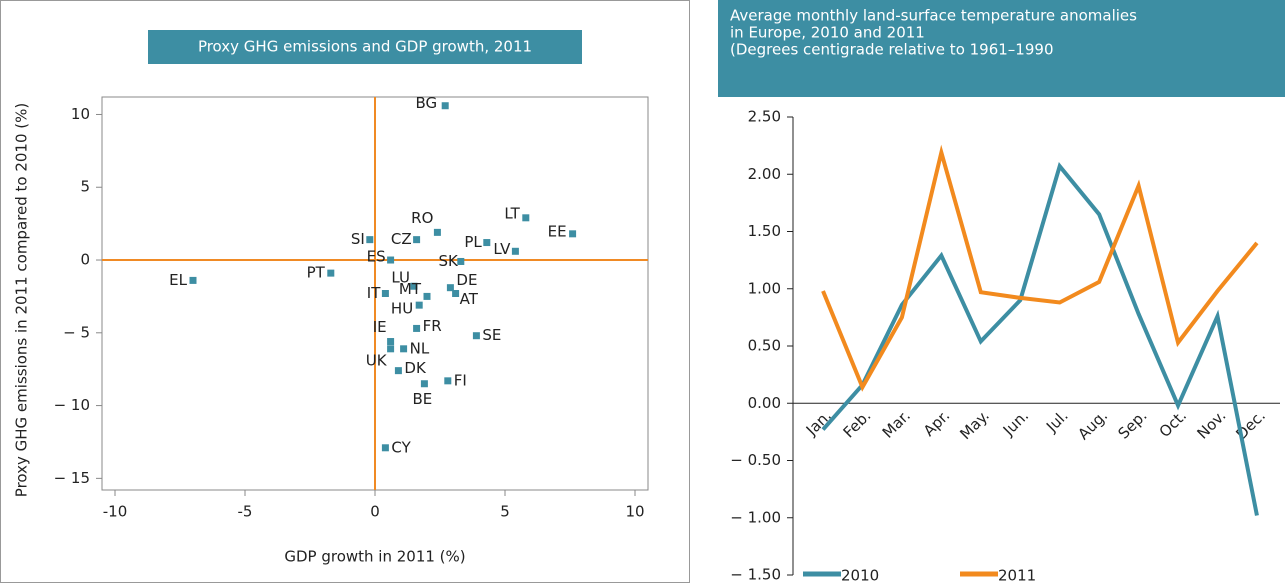 The width and height of the screenshot is (1285, 583). Describe the element at coordinates (755, 460) in the screenshot. I see `y-tick-label: − 0.50` at that location.